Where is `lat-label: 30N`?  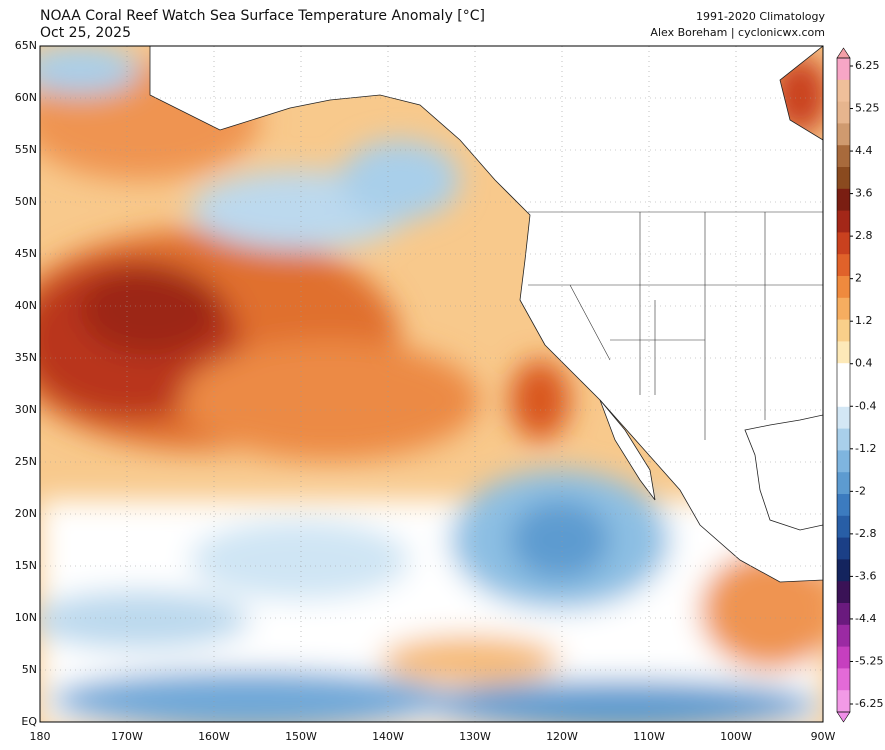 lat-label: 30N is located at coordinates (26, 409).